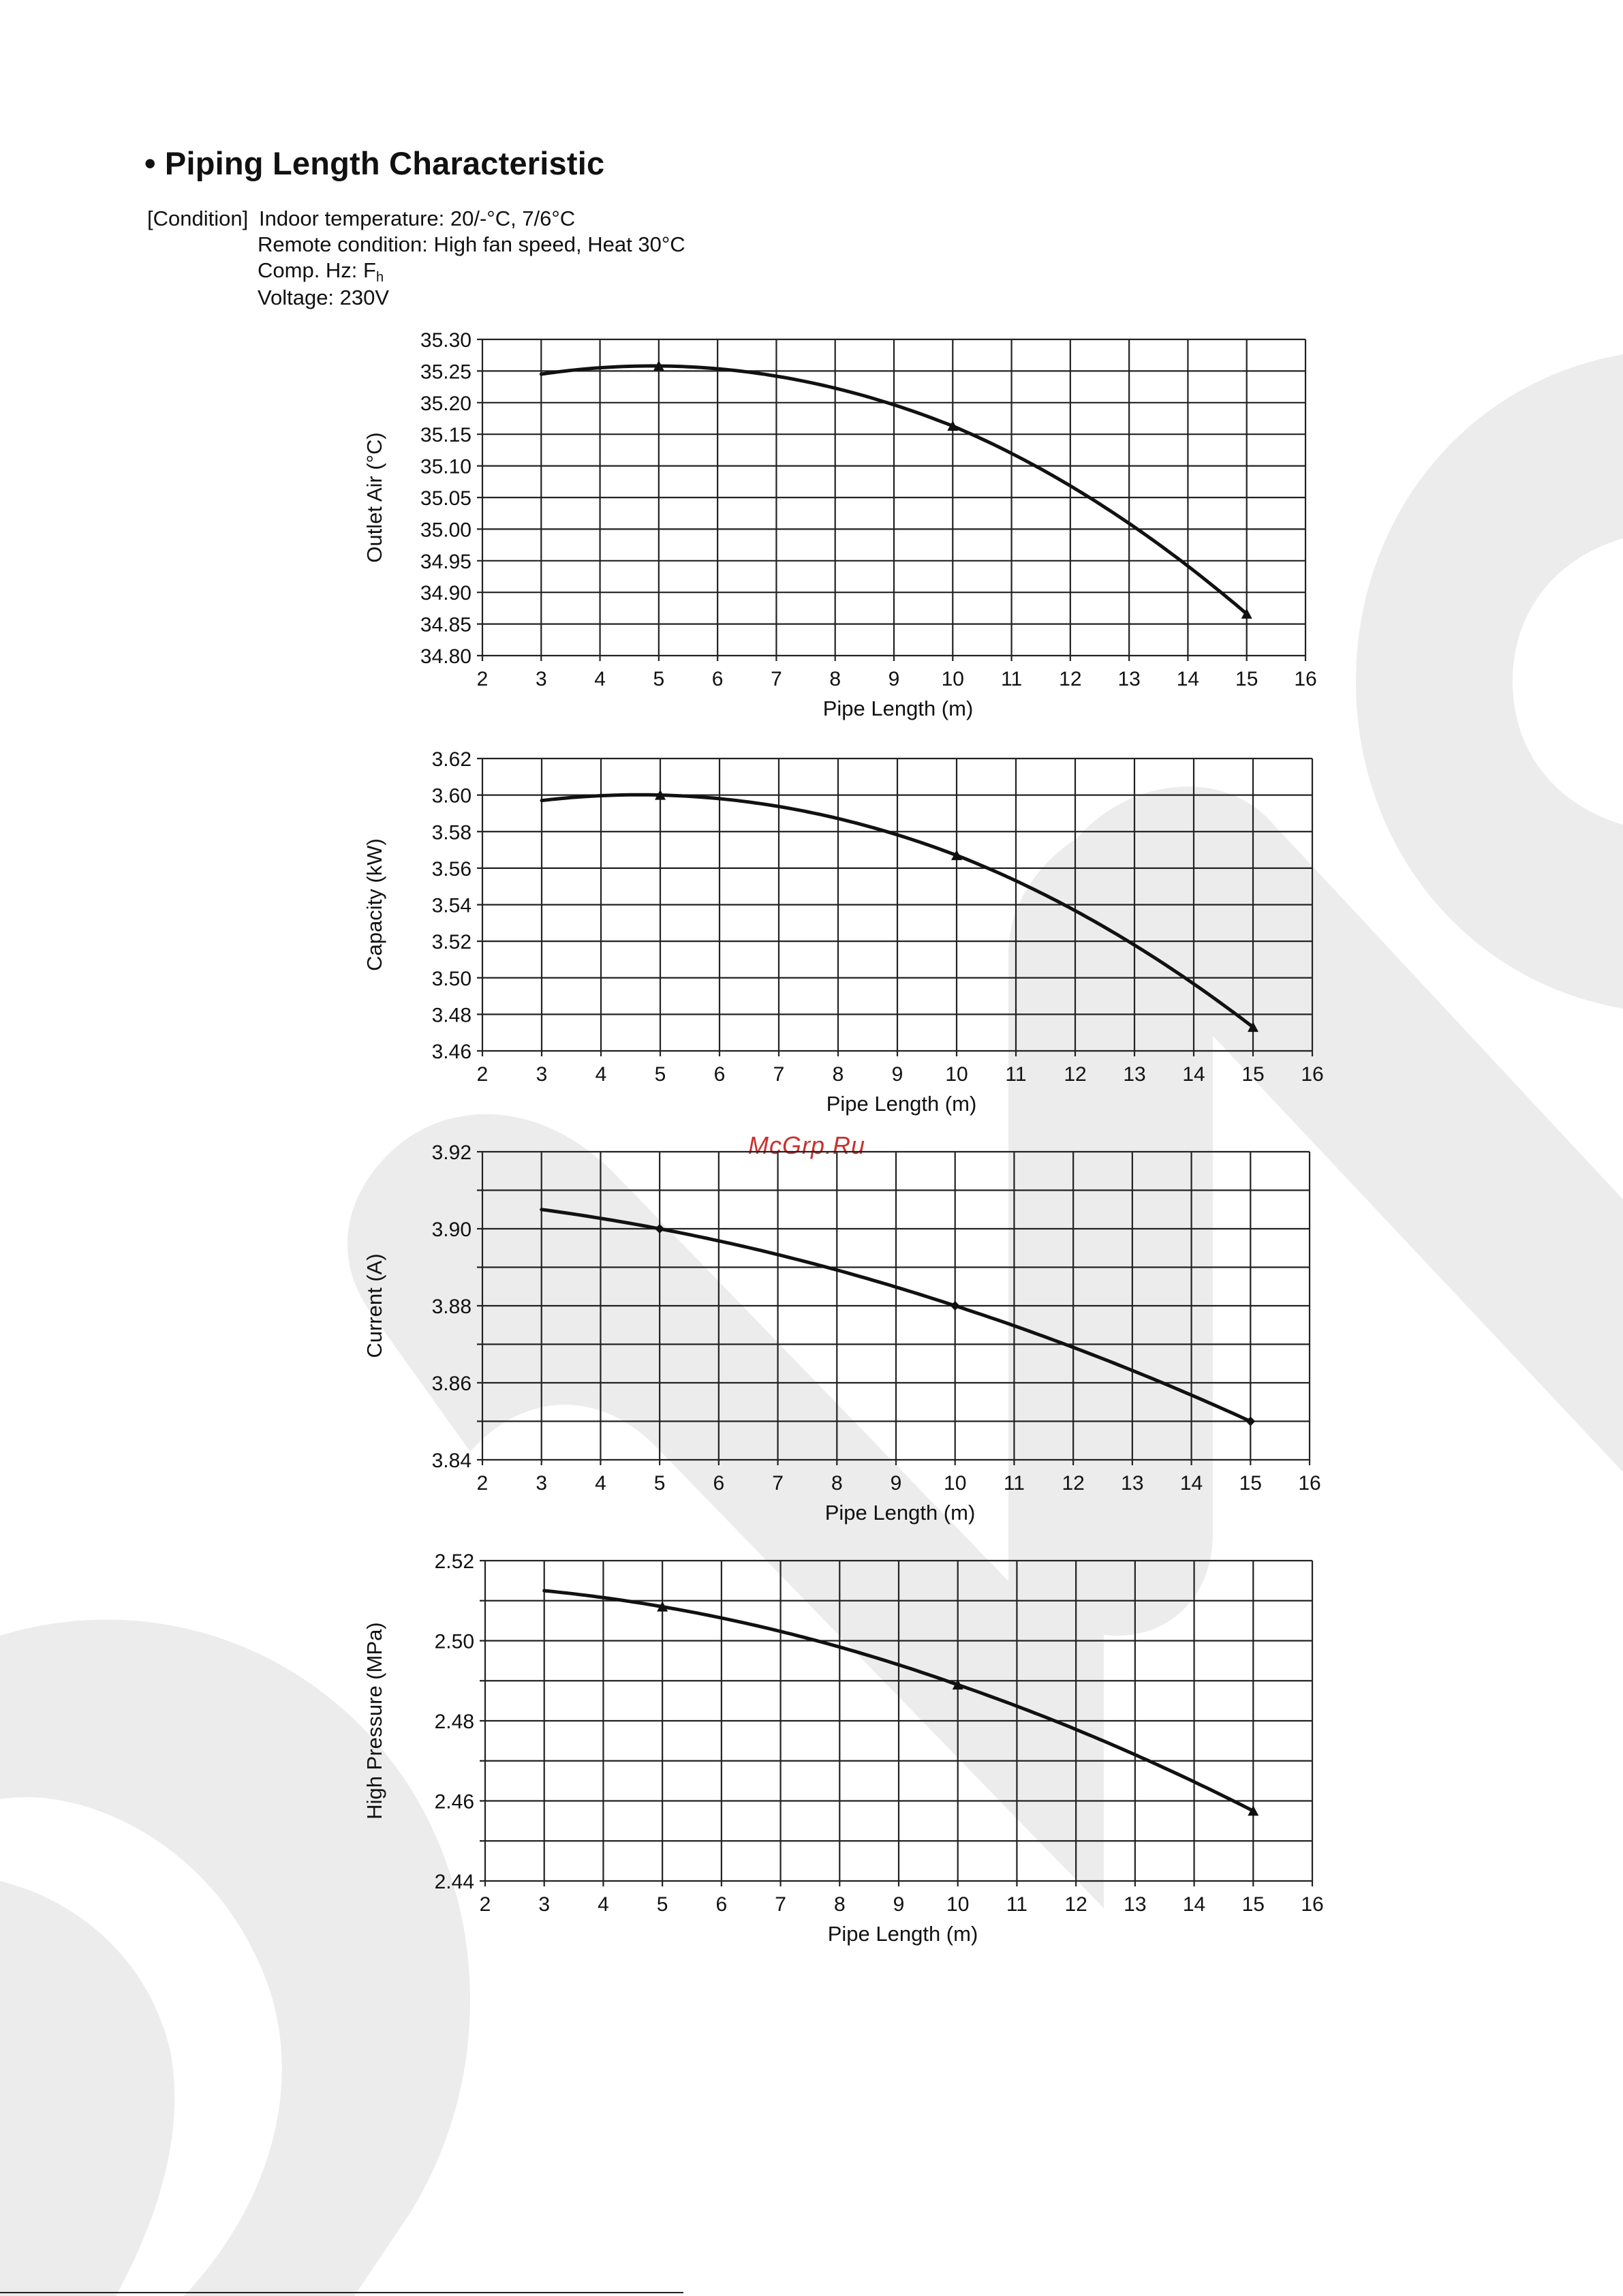 The image size is (1623, 2296). Describe the element at coordinates (452, 869) in the screenshot. I see `y-tick-label: 3.56` at that location.